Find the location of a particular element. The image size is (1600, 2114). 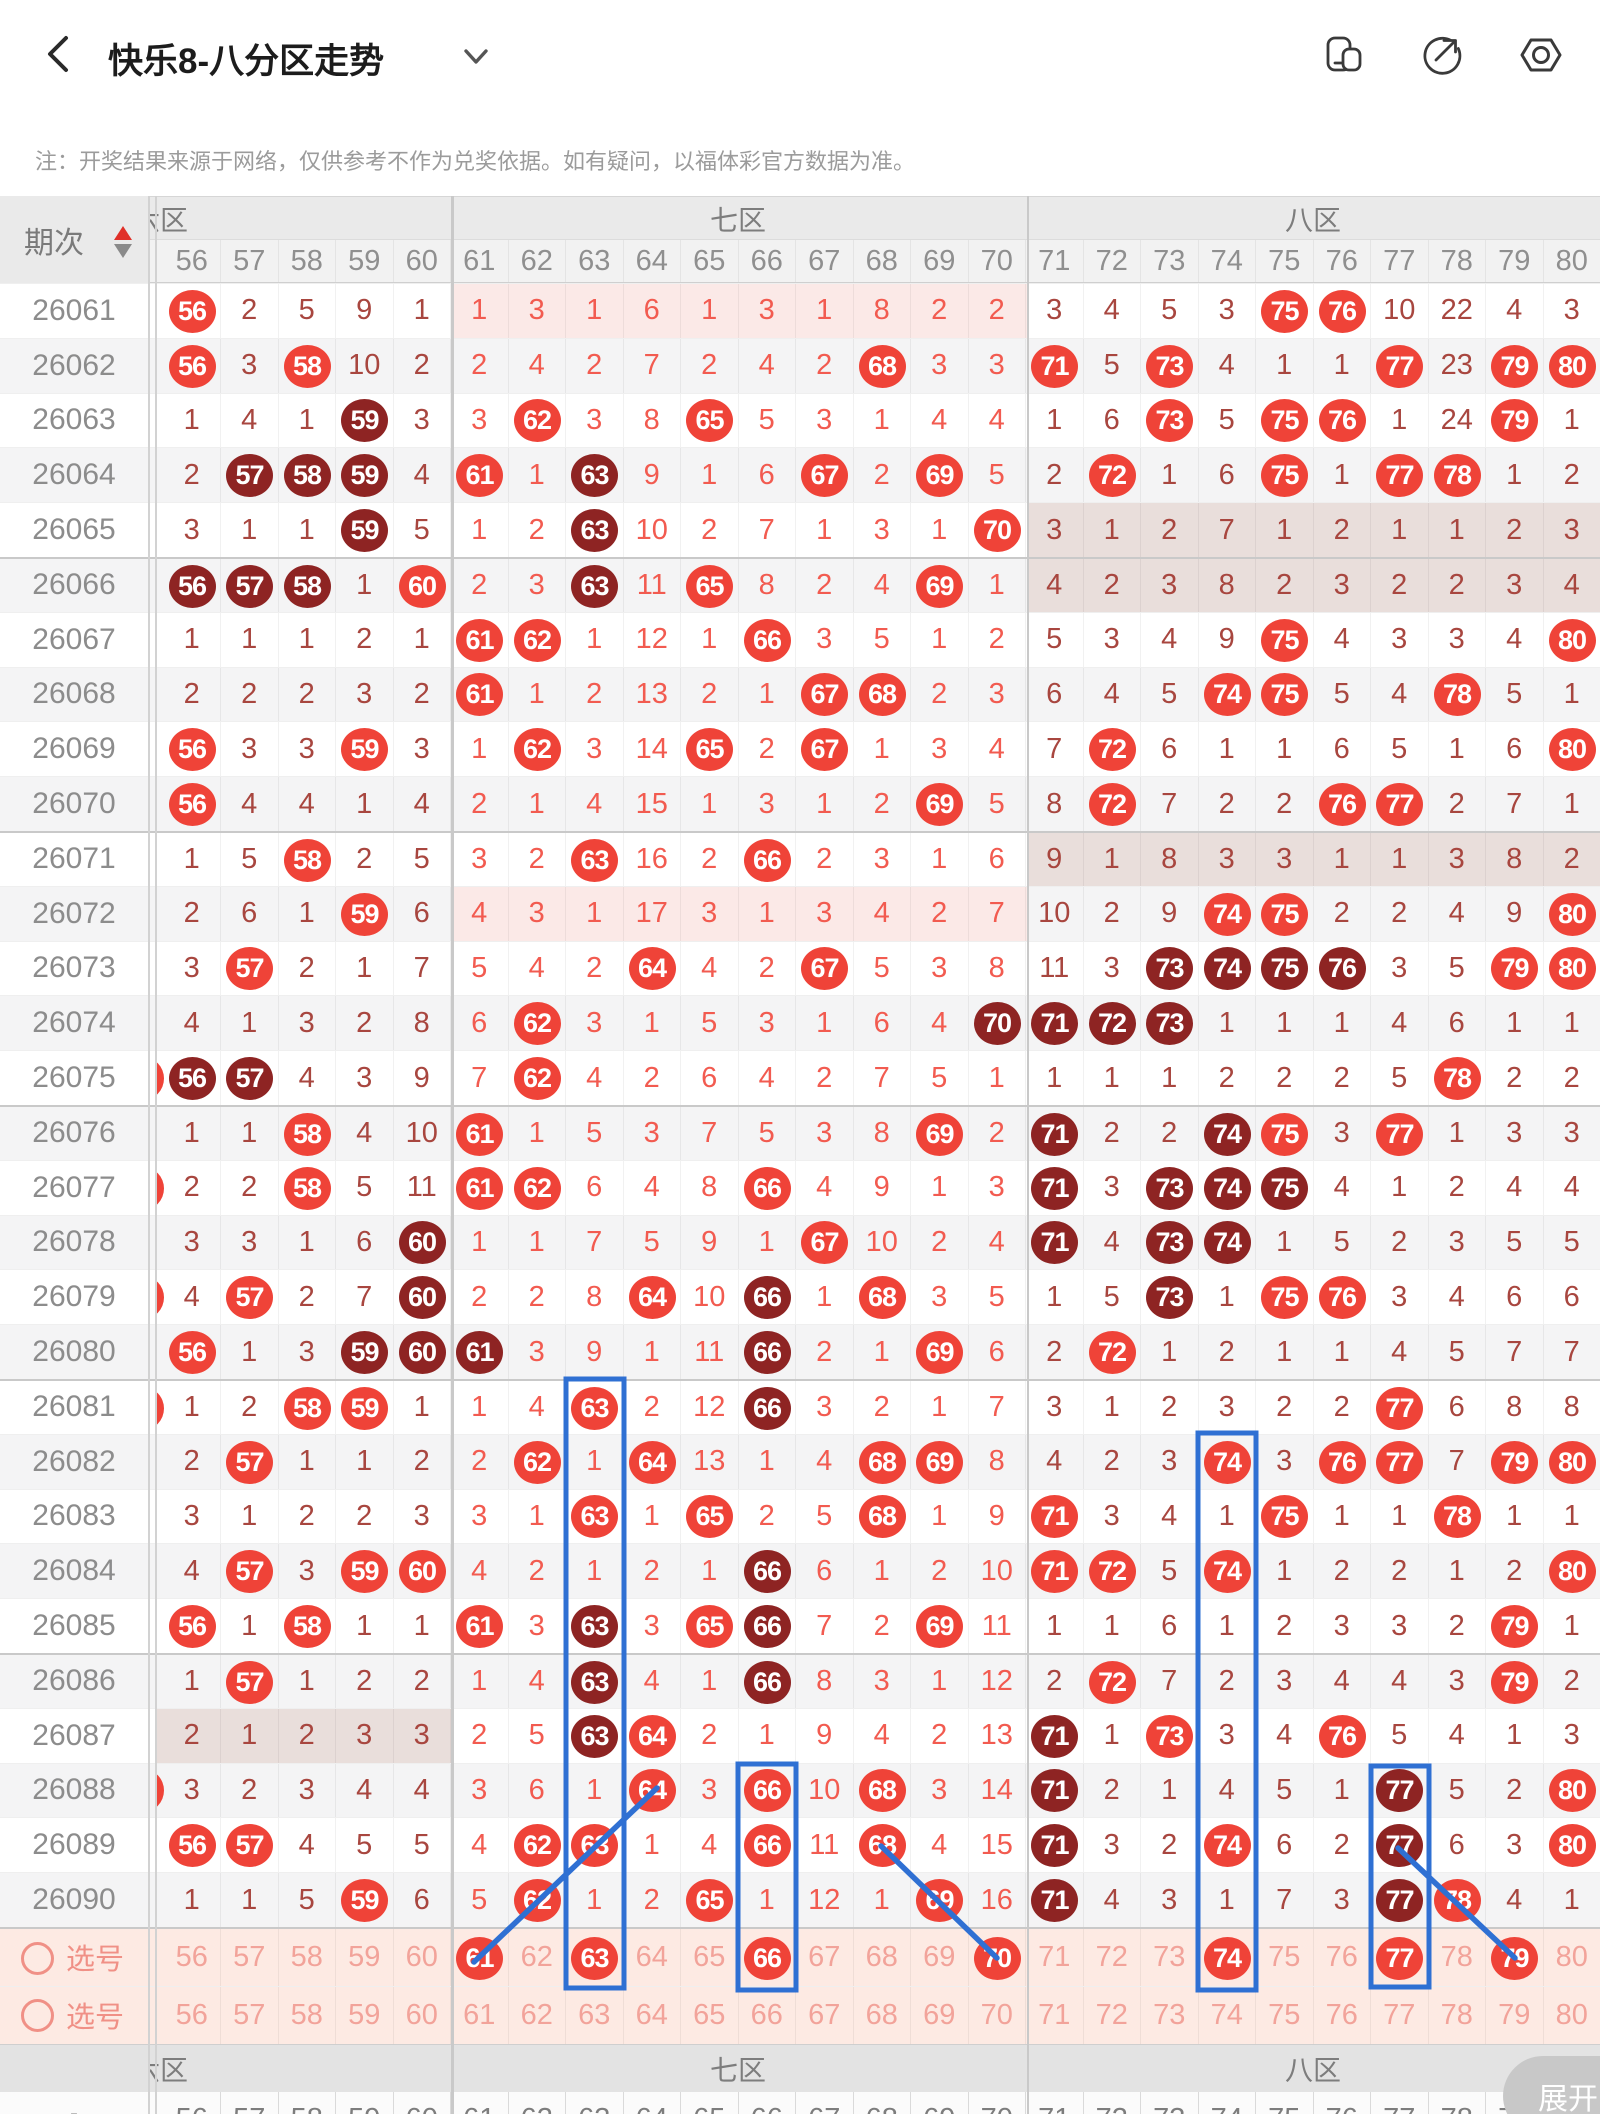

selected-number-ball: 63 is located at coordinates (594, 1958).